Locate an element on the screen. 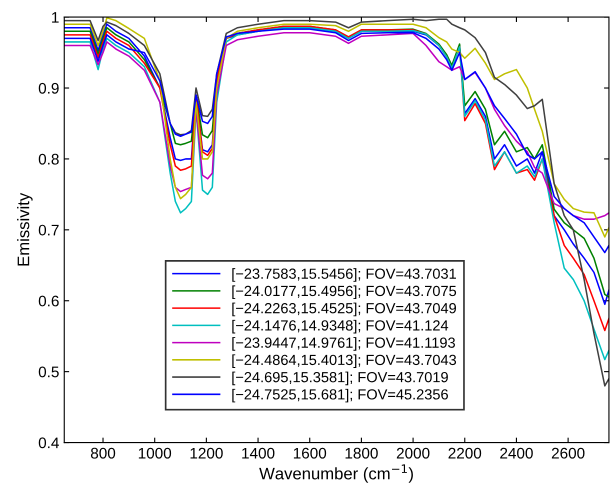  x-tick-label: 1400 is located at coordinates (258, 453).